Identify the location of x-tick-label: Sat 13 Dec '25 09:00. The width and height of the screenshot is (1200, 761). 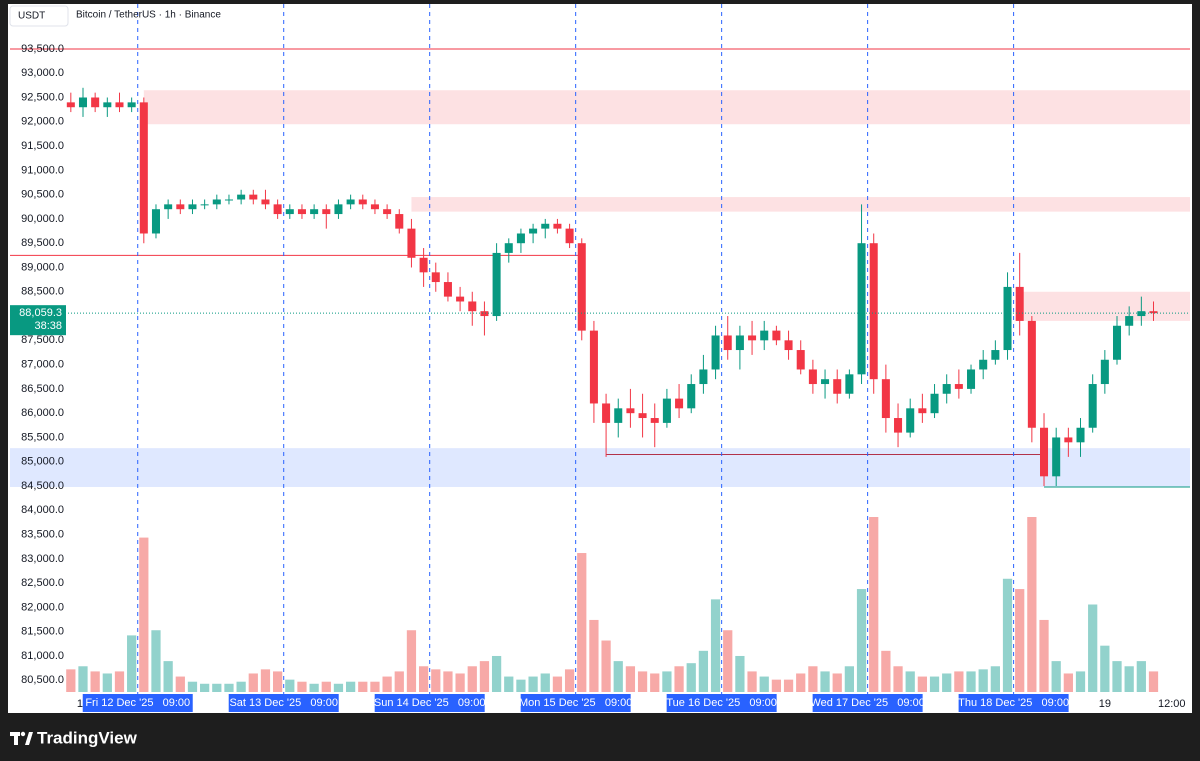
(283, 703).